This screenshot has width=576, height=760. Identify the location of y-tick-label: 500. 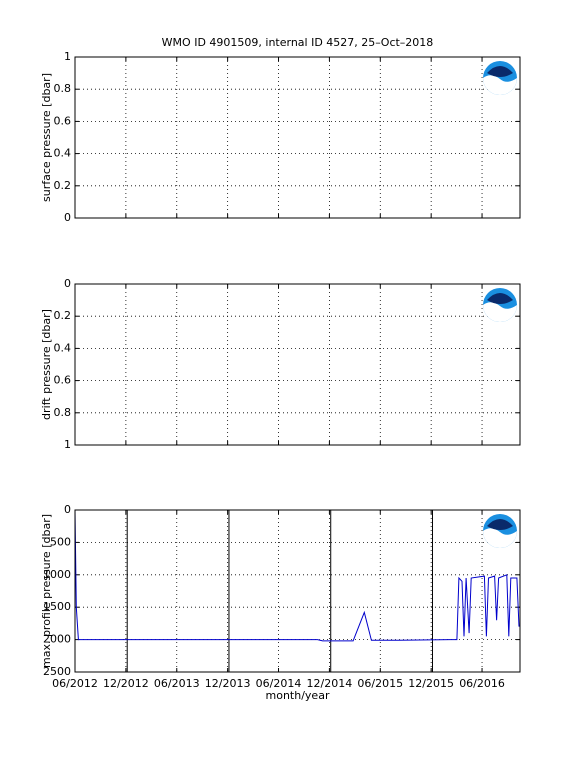
(60, 541).